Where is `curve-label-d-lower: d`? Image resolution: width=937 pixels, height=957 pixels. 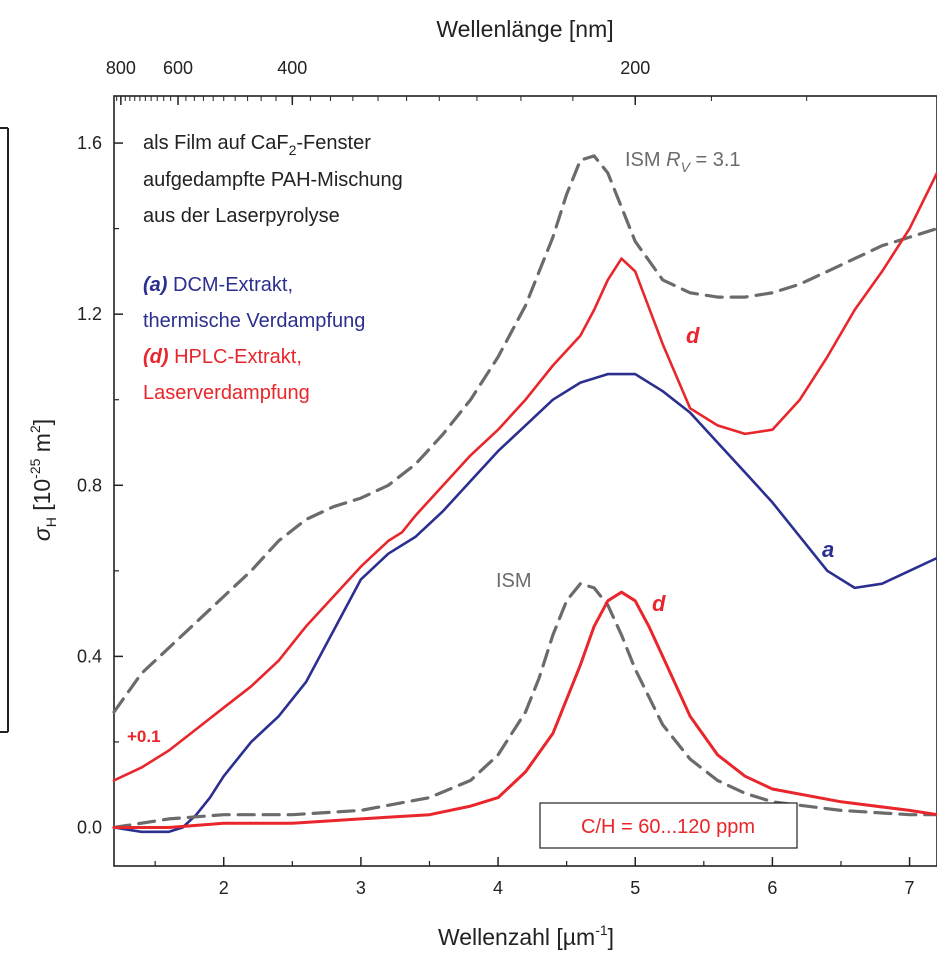 curve-label-d-lower: d is located at coordinates (659, 603).